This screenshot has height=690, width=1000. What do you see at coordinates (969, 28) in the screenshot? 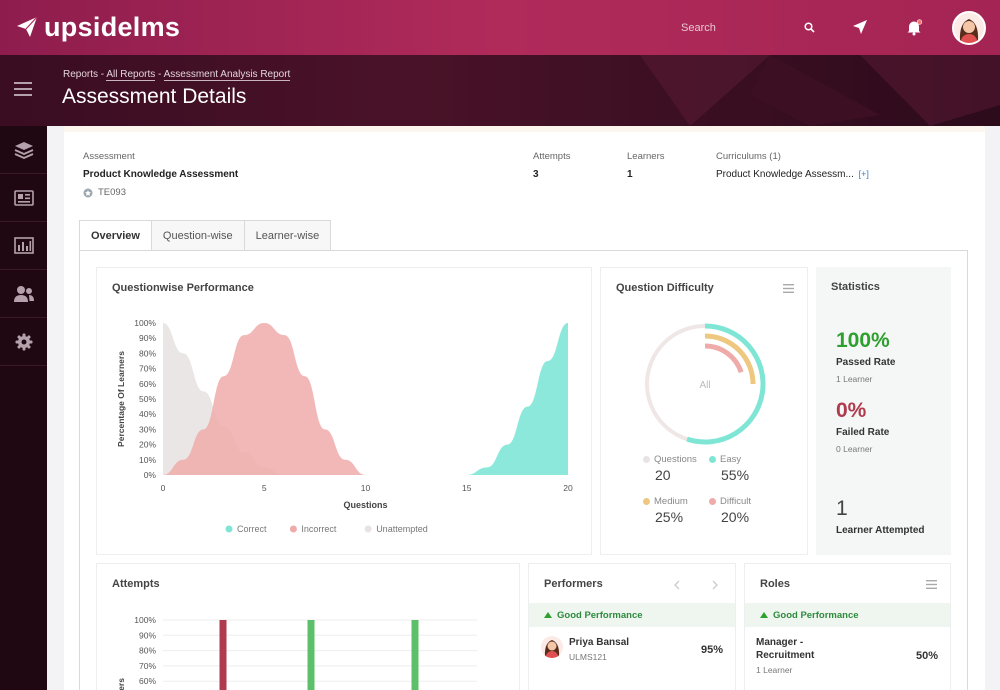
I see `user-avatar` at bounding box center [969, 28].